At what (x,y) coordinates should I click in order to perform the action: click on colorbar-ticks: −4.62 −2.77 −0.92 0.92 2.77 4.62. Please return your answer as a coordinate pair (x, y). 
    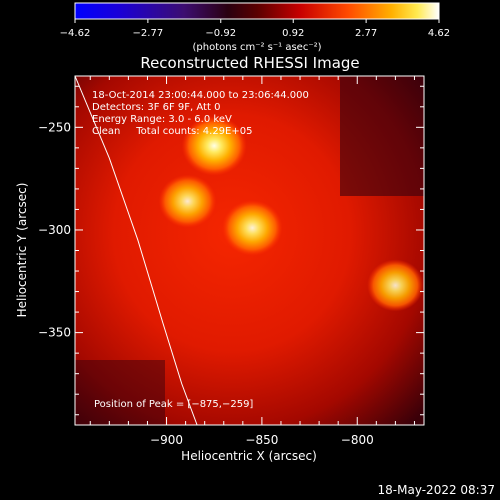
    Looking at the image, I should click on (255, 29).